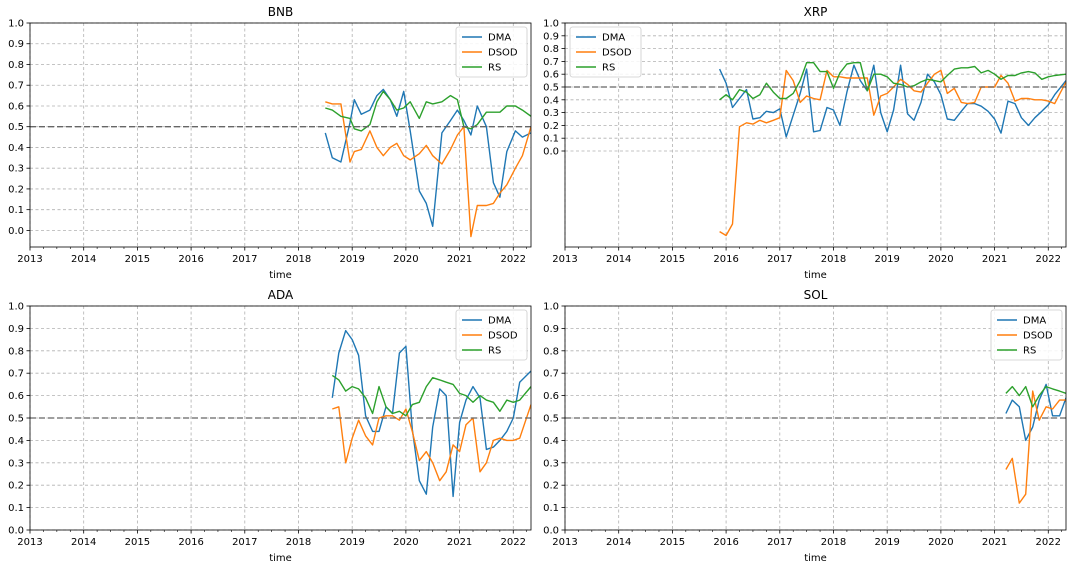 This screenshot has height=573, width=1072. What do you see at coordinates (816, 295) in the screenshot?
I see `chart-title: SOL` at bounding box center [816, 295].